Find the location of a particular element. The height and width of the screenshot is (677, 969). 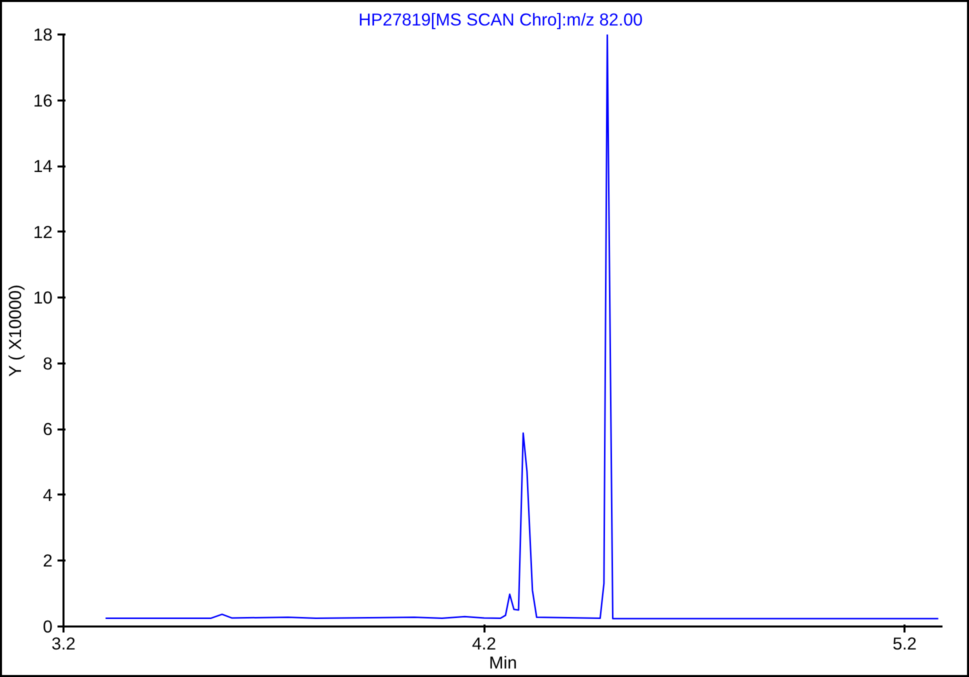

x-tick-label: 5.2 is located at coordinates (904, 644).